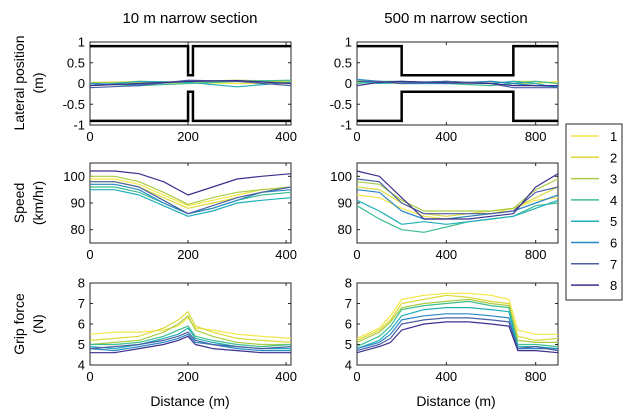  I want to click on column-title-10m: 10 m narrow section, so click(189, 18).